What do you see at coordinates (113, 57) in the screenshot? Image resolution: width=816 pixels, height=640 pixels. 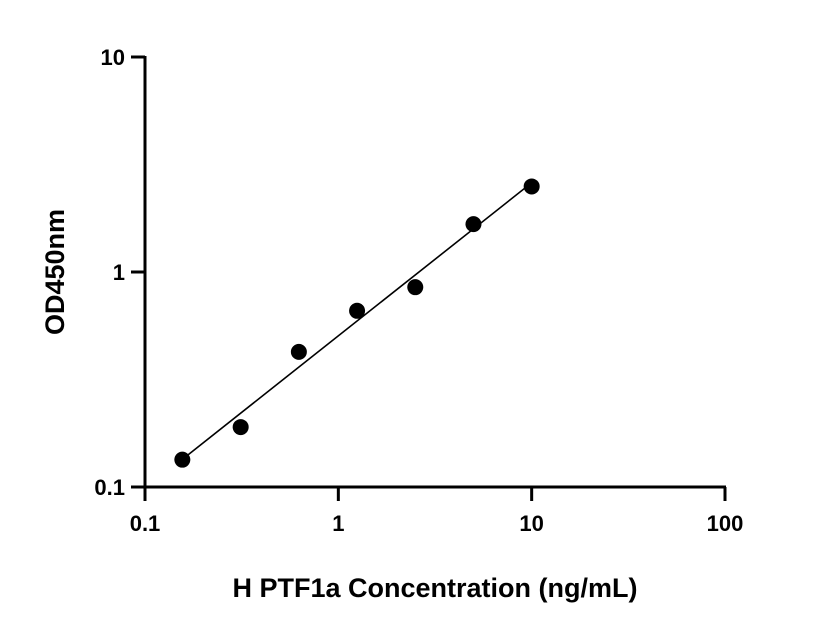 I see `y-tick-label: 10` at bounding box center [113, 57].